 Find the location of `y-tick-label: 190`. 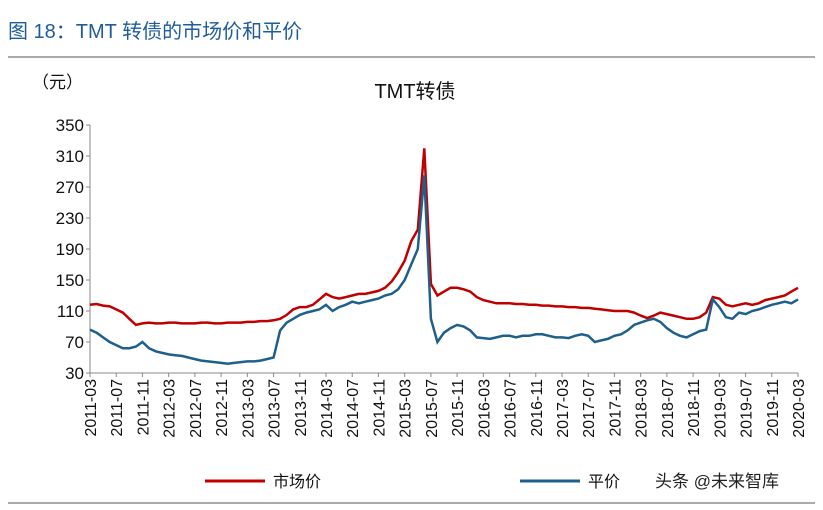

y-tick-label: 190 is located at coordinates (70, 249).